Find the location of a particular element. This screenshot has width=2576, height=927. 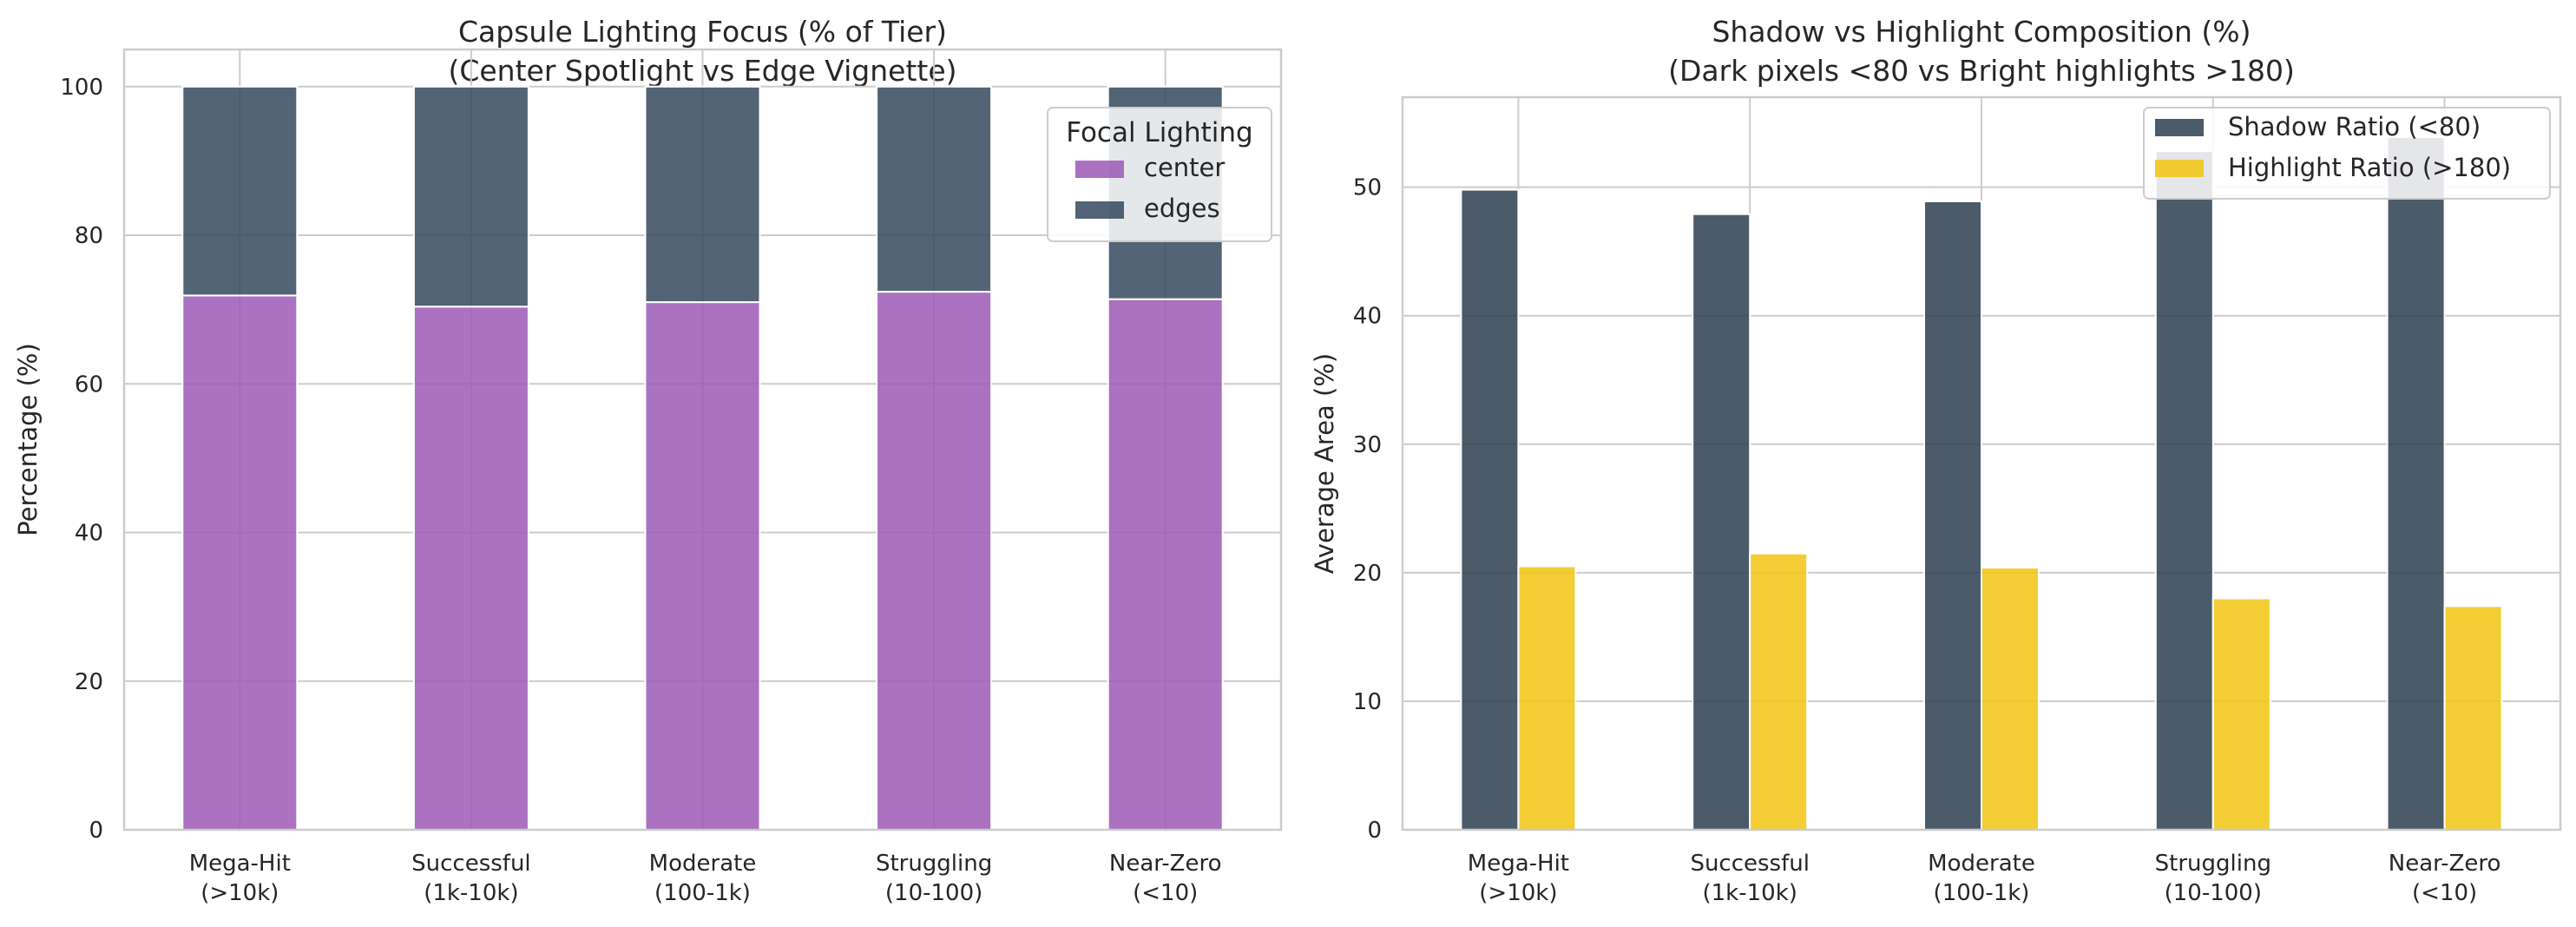

c1-y-tick-label: 30 is located at coordinates (1367, 445).